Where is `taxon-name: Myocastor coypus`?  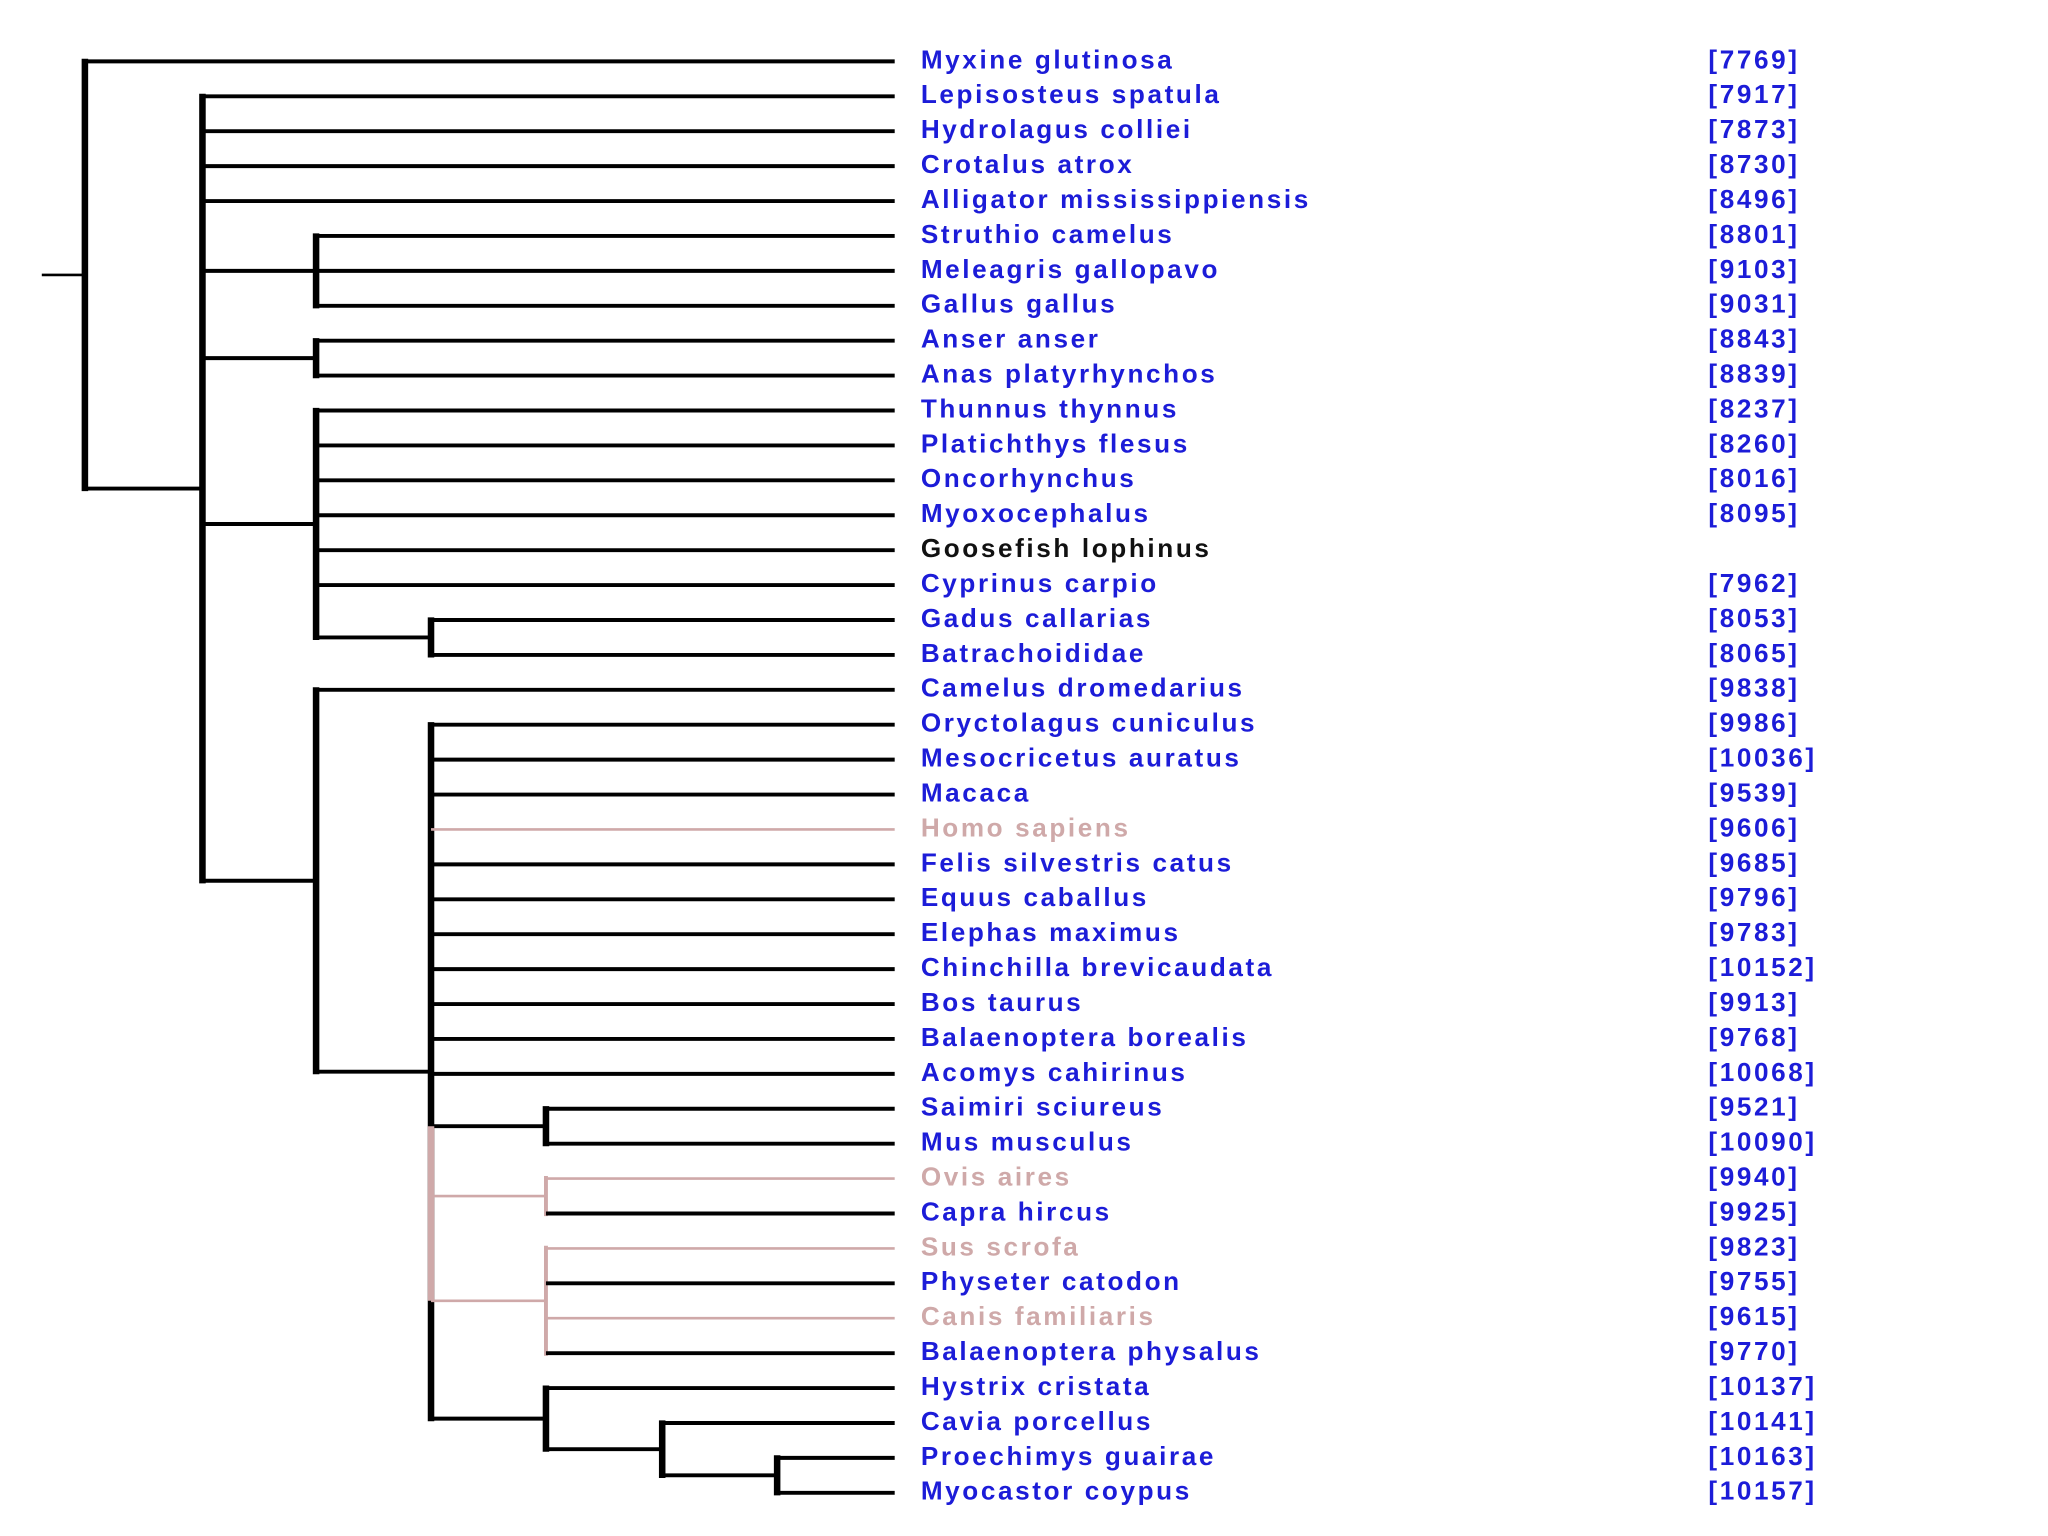 taxon-name: Myocastor coypus is located at coordinates (1056, 1491).